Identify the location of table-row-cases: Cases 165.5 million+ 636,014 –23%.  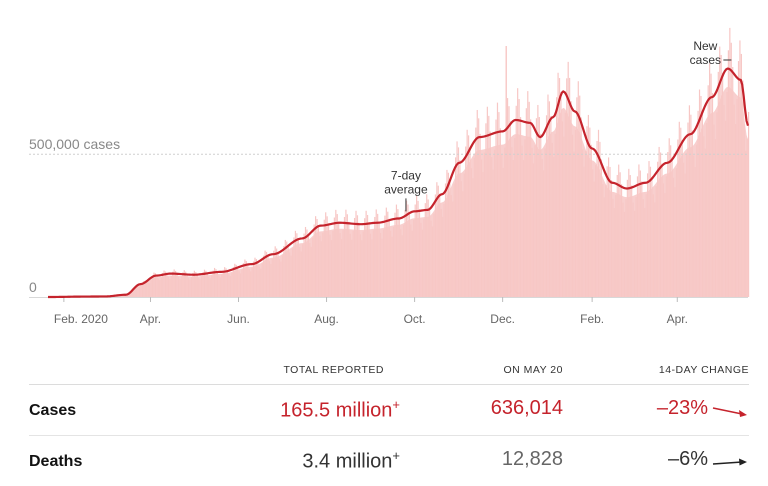
(389, 410).